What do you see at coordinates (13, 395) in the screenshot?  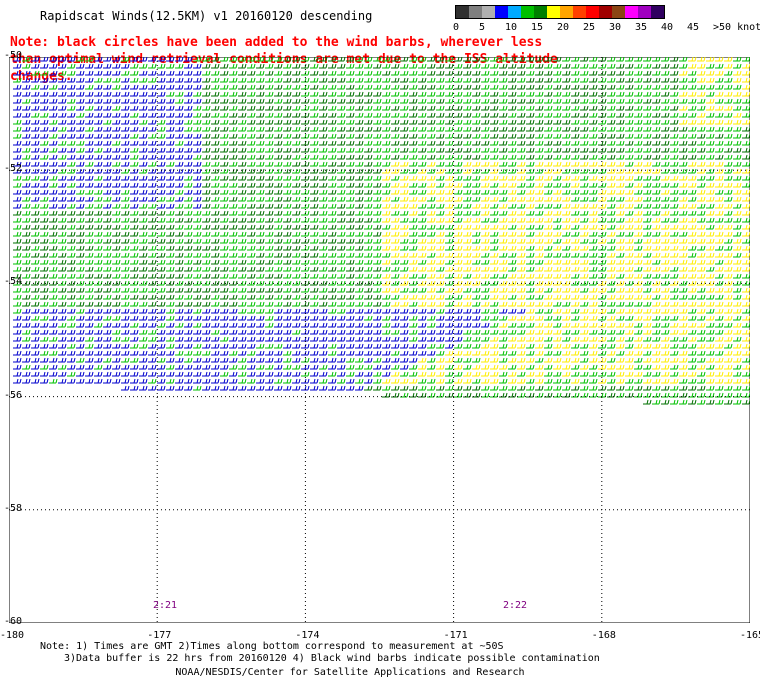 I see `latitude-label: -56` at bounding box center [13, 395].